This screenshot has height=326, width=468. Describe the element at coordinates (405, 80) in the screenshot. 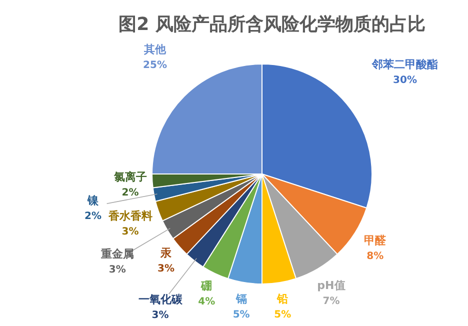

I see `data-label: 30%` at that location.